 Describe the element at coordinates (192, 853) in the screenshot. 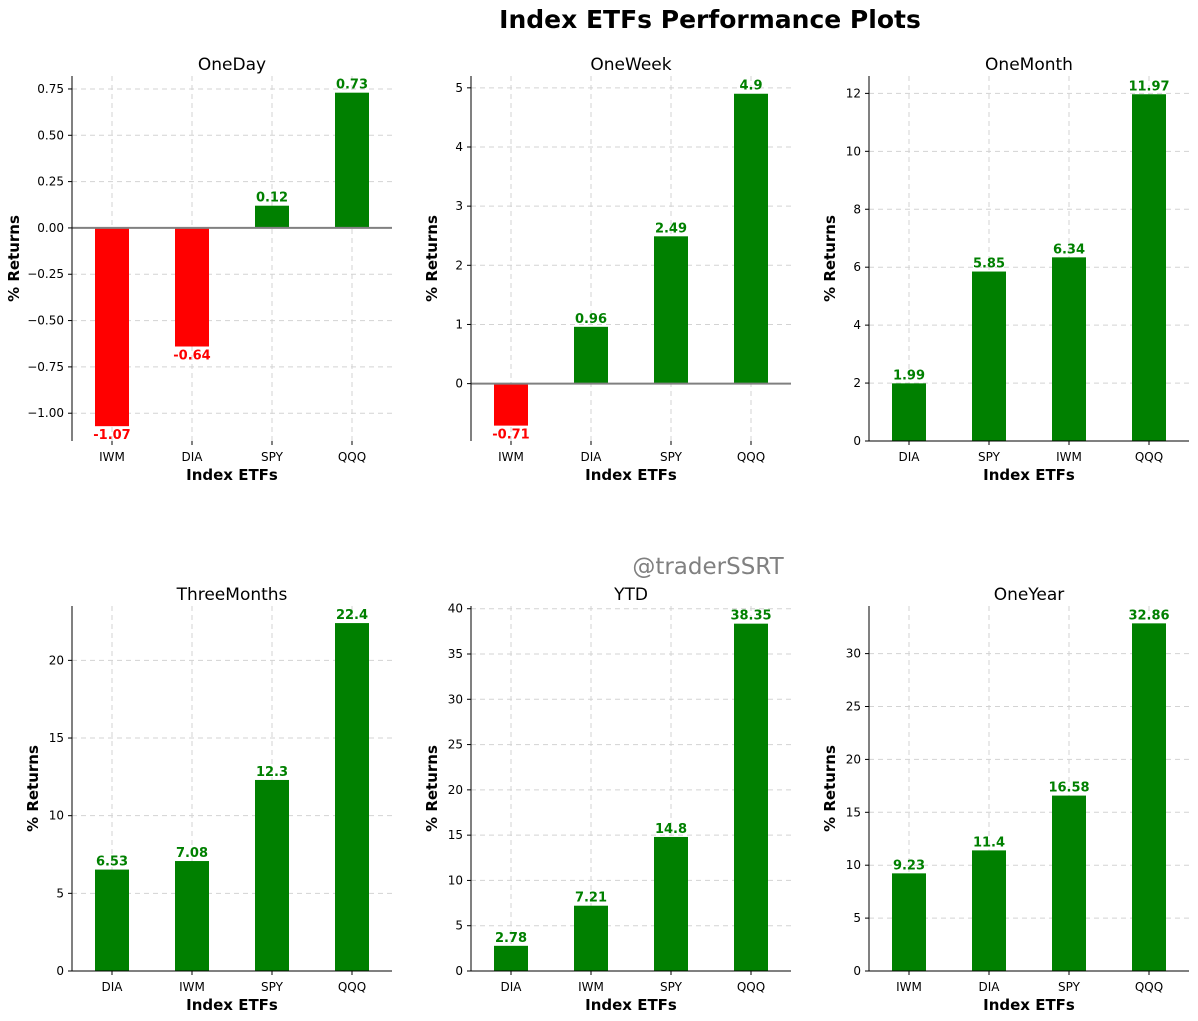

I see `value-label-iwm: 7.08` at that location.